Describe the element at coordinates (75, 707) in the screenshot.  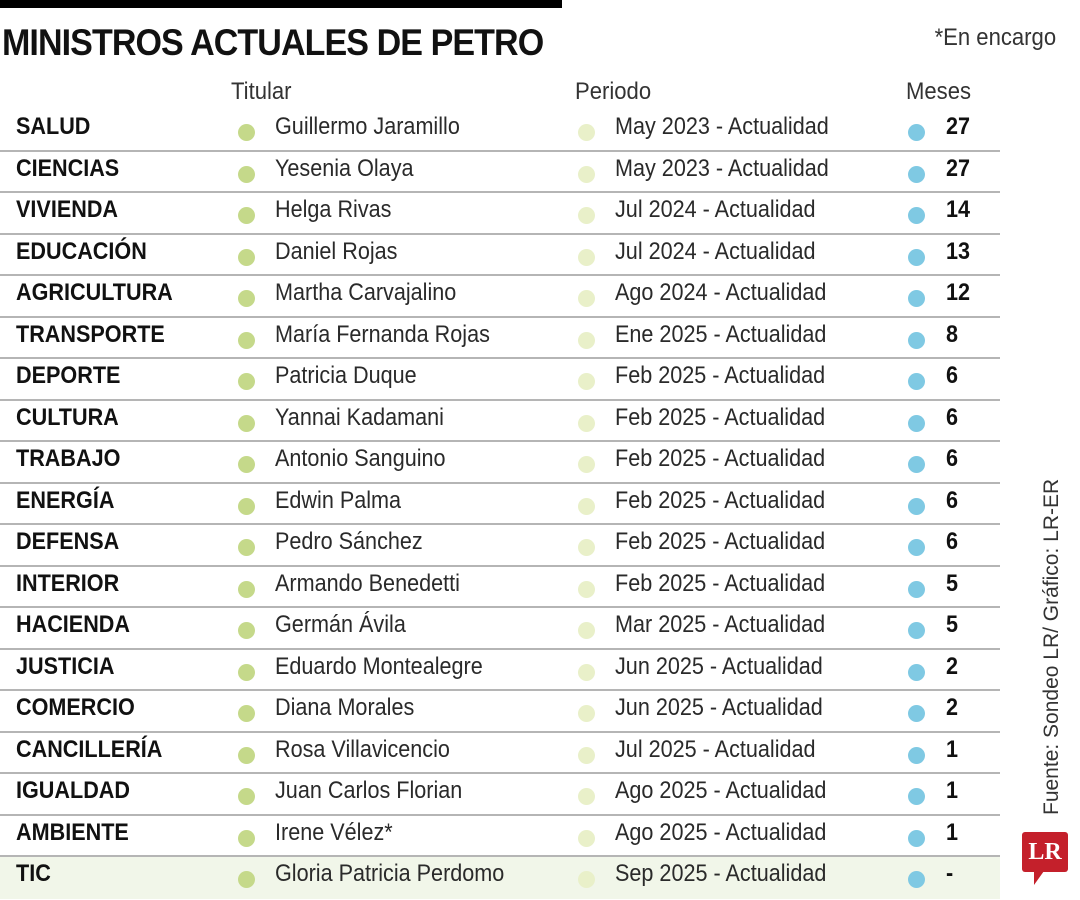
I see `ministry-label: COMERCIO` at that location.